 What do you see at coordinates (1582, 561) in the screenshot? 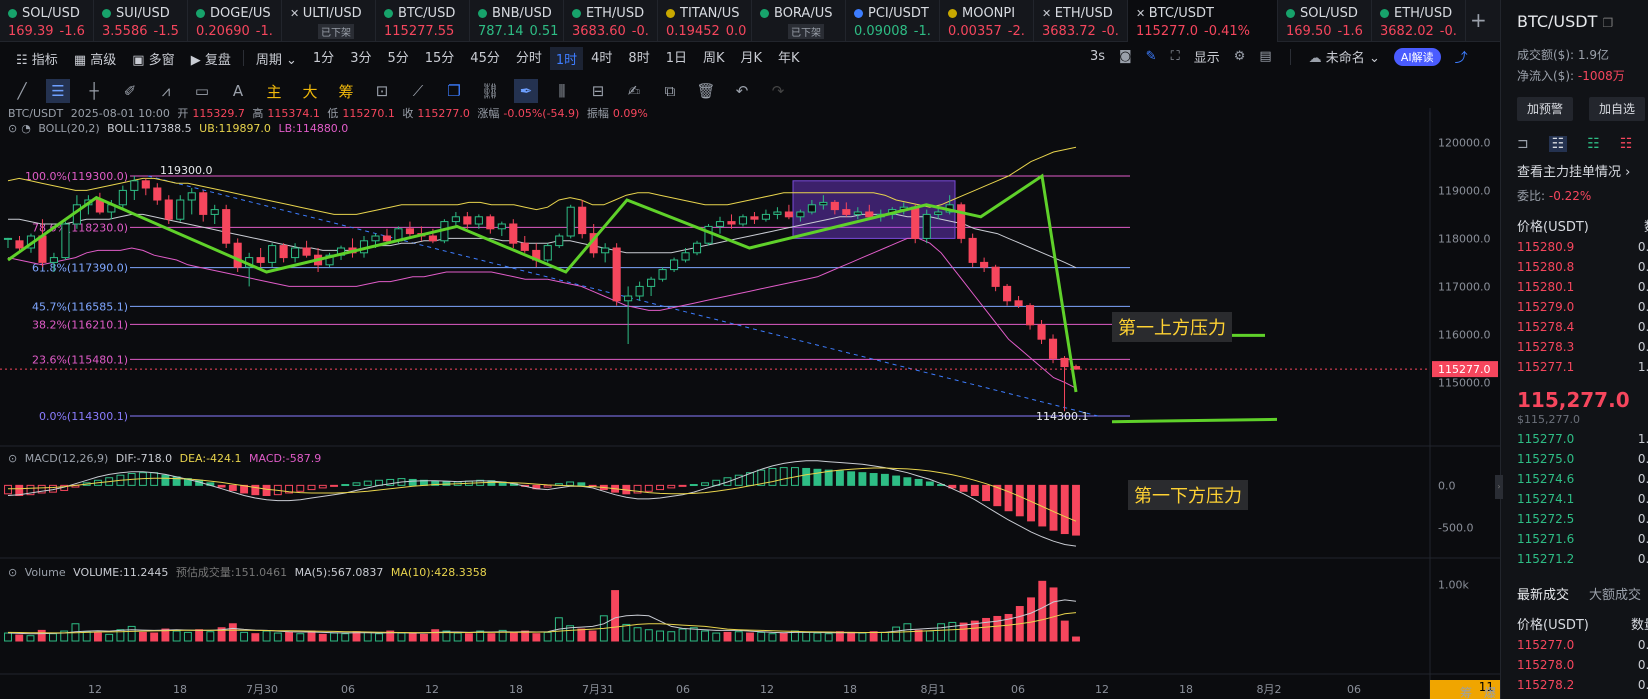
I see `bid-row: 115271.2 0.2` at bounding box center [1582, 561].